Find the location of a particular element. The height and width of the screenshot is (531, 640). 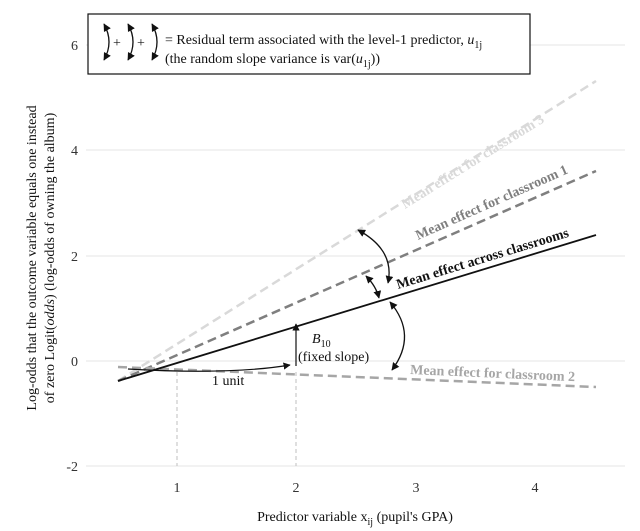

y-tick-2: 2 is located at coordinates (74, 257).